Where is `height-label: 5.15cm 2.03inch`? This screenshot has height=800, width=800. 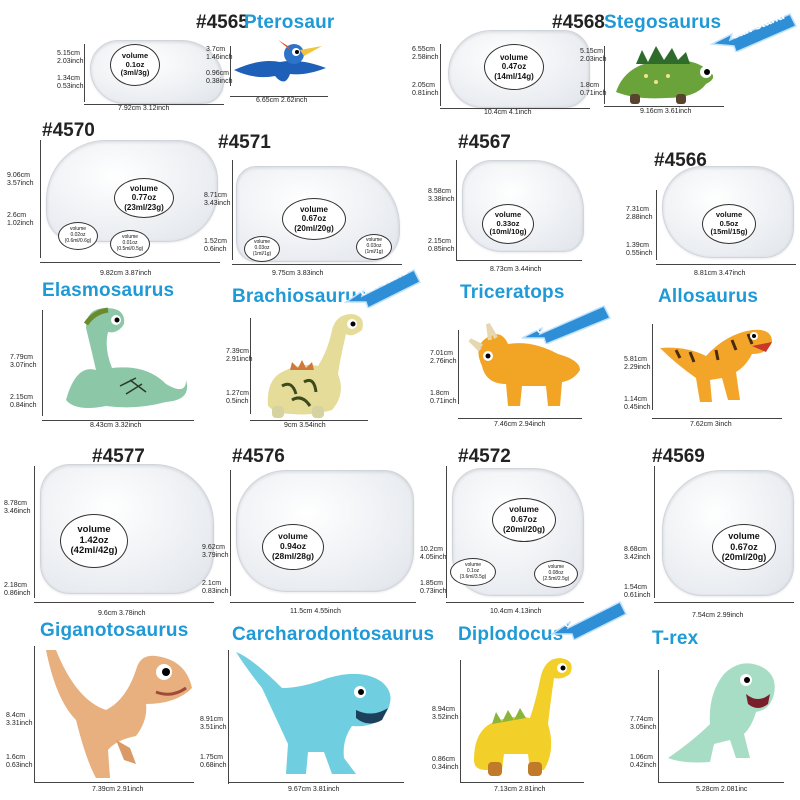 height-label: 5.15cm 2.03inch is located at coordinates (70, 57).